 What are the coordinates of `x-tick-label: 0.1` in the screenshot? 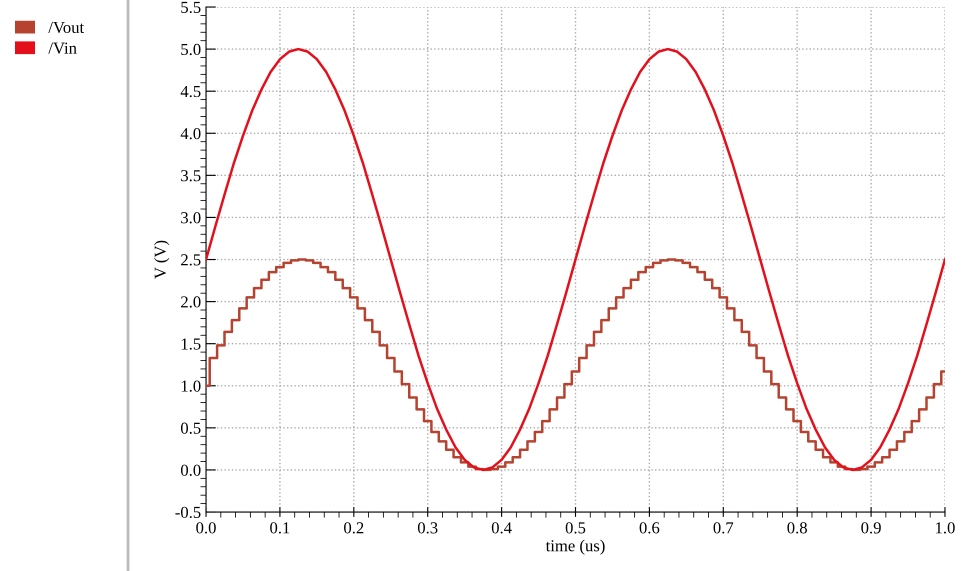 It's located at (280, 528).